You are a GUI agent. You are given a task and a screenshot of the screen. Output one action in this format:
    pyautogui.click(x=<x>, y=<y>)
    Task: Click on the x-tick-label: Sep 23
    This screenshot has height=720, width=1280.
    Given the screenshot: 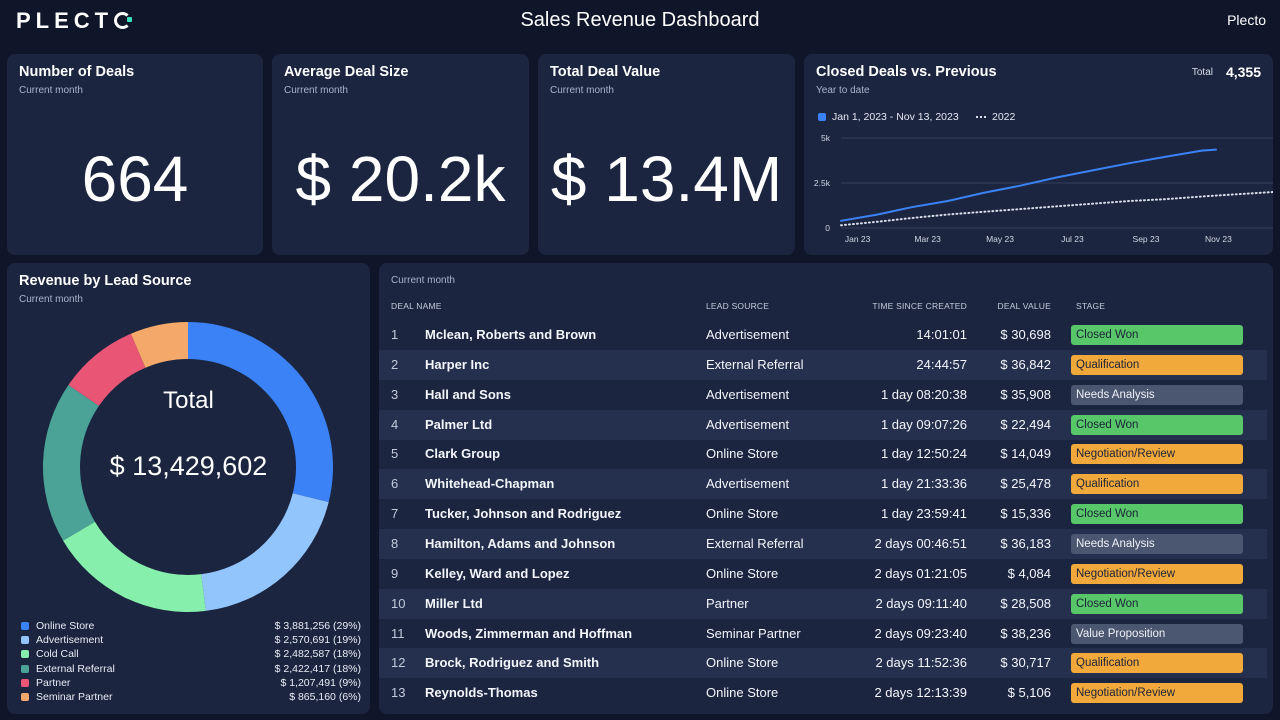 What is the action you would take?
    pyautogui.click(x=1146, y=239)
    